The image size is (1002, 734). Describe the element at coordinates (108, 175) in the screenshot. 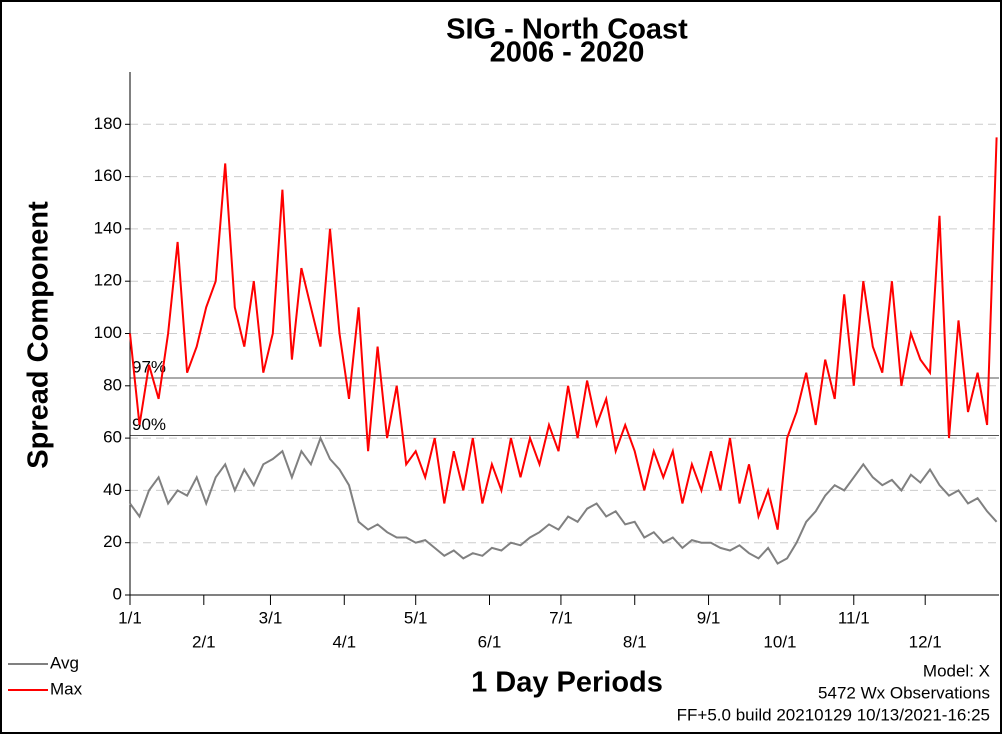

I see `y-tick-label: 160` at that location.